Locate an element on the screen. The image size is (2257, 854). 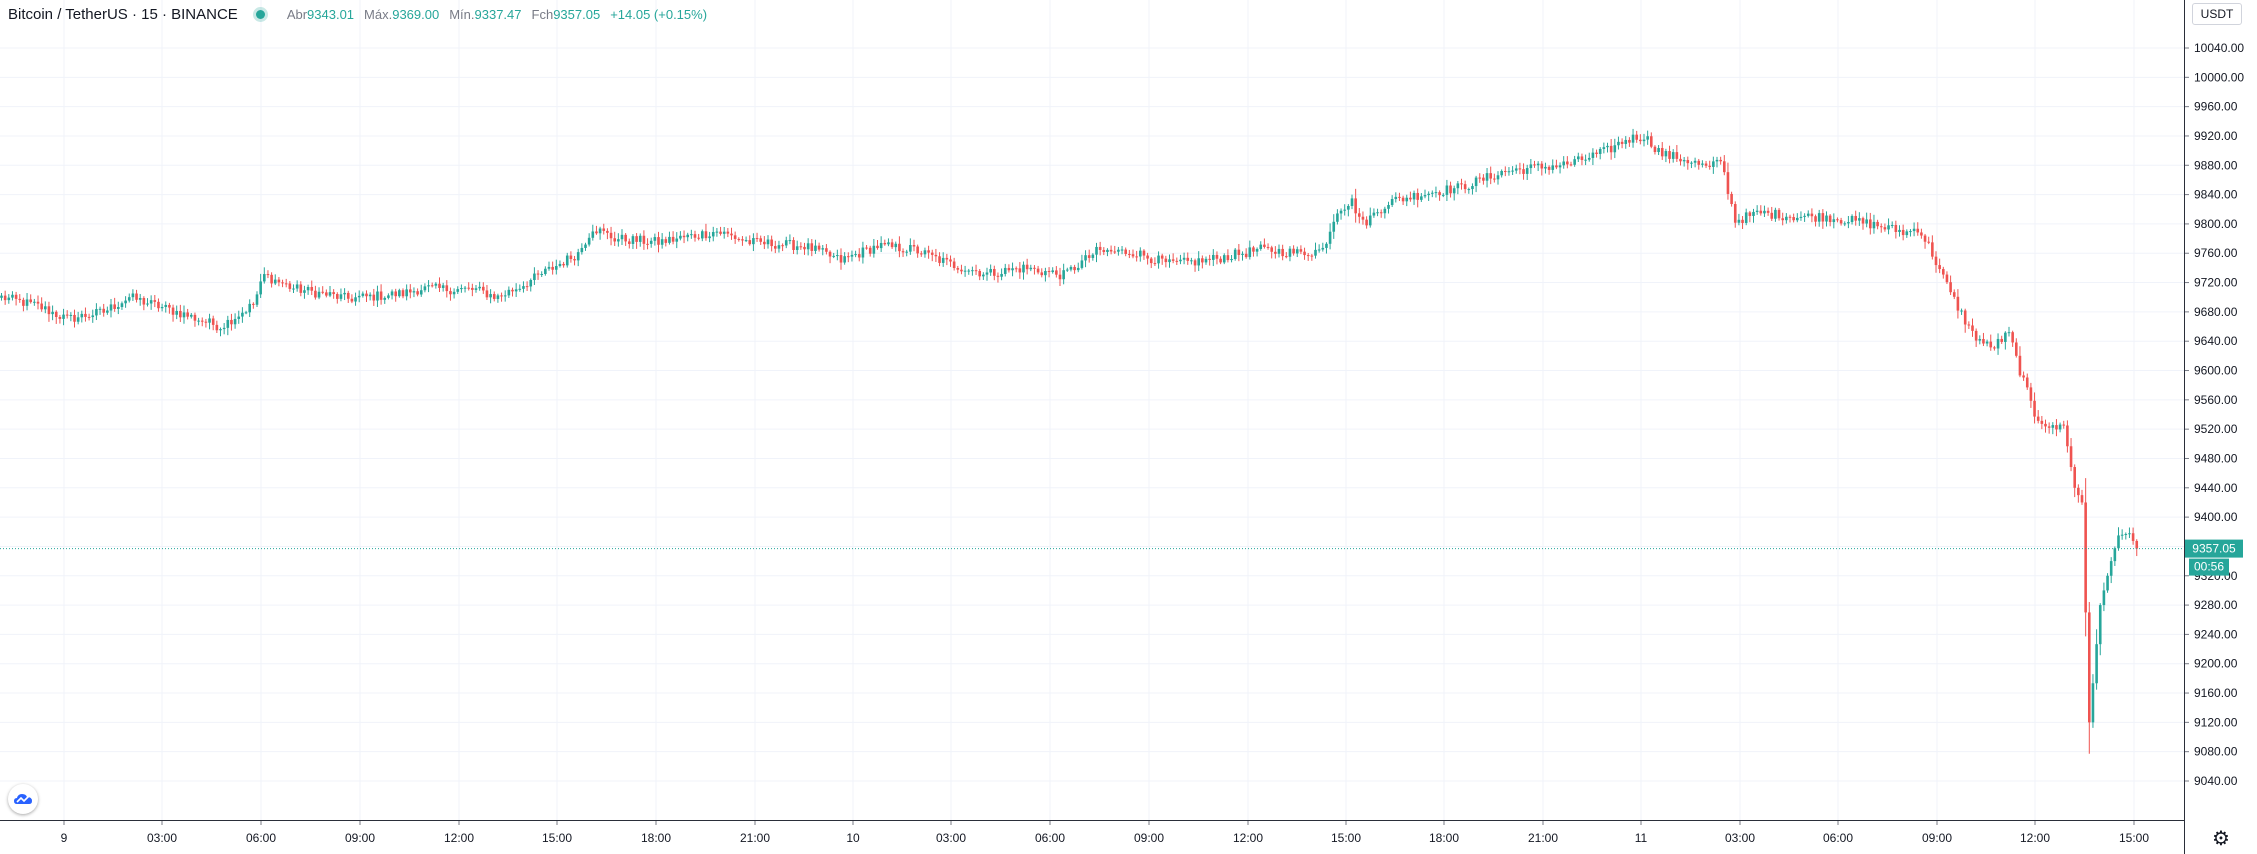
price-tick-label: 9200.00 is located at coordinates (2216, 664).